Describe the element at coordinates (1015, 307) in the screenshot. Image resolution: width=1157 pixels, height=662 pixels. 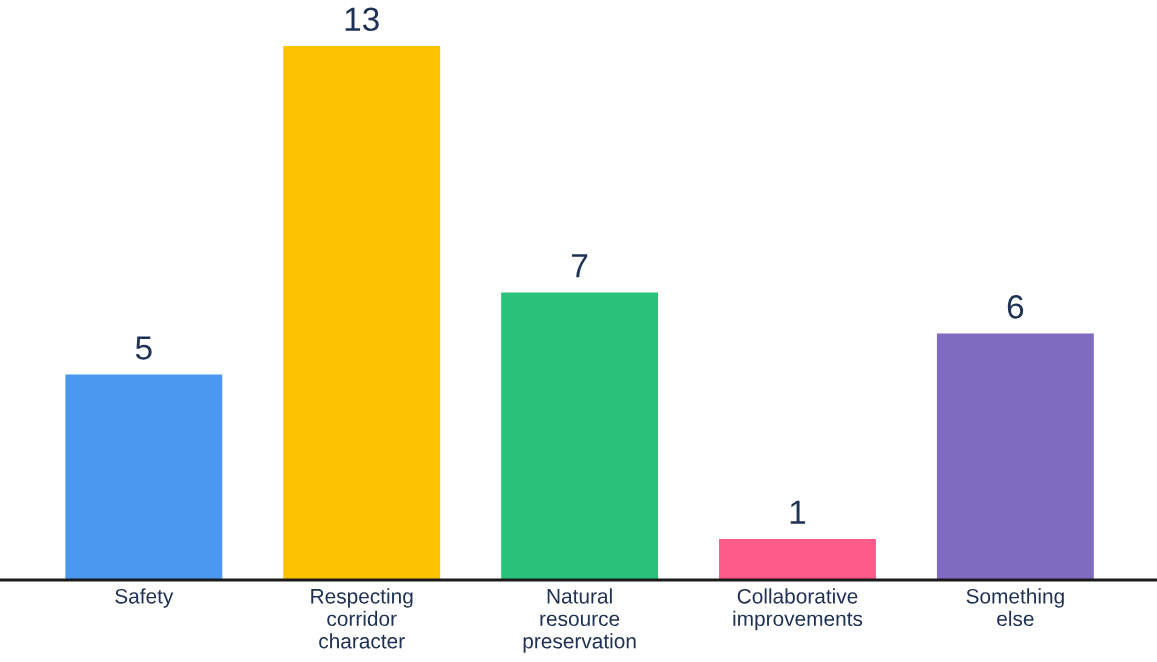
I see `data-label: 6` at that location.